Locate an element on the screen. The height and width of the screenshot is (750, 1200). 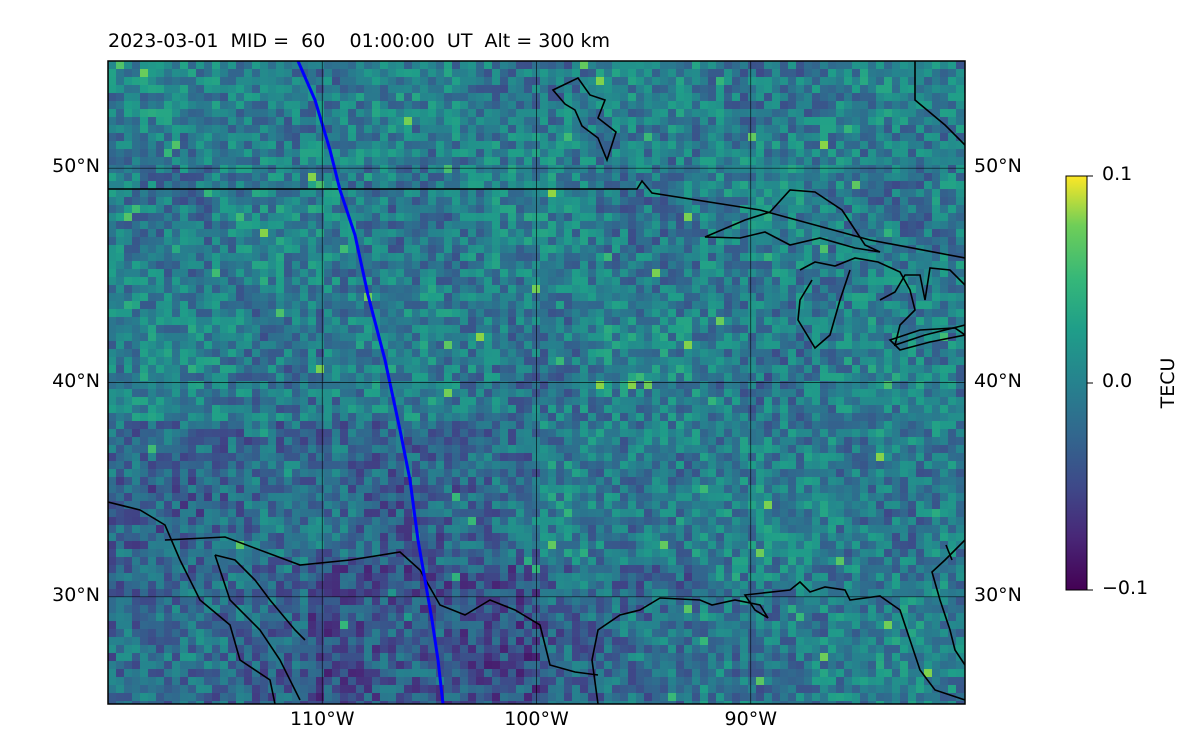
colorbar-tick-label: −0.1 is located at coordinates (1125, 588).